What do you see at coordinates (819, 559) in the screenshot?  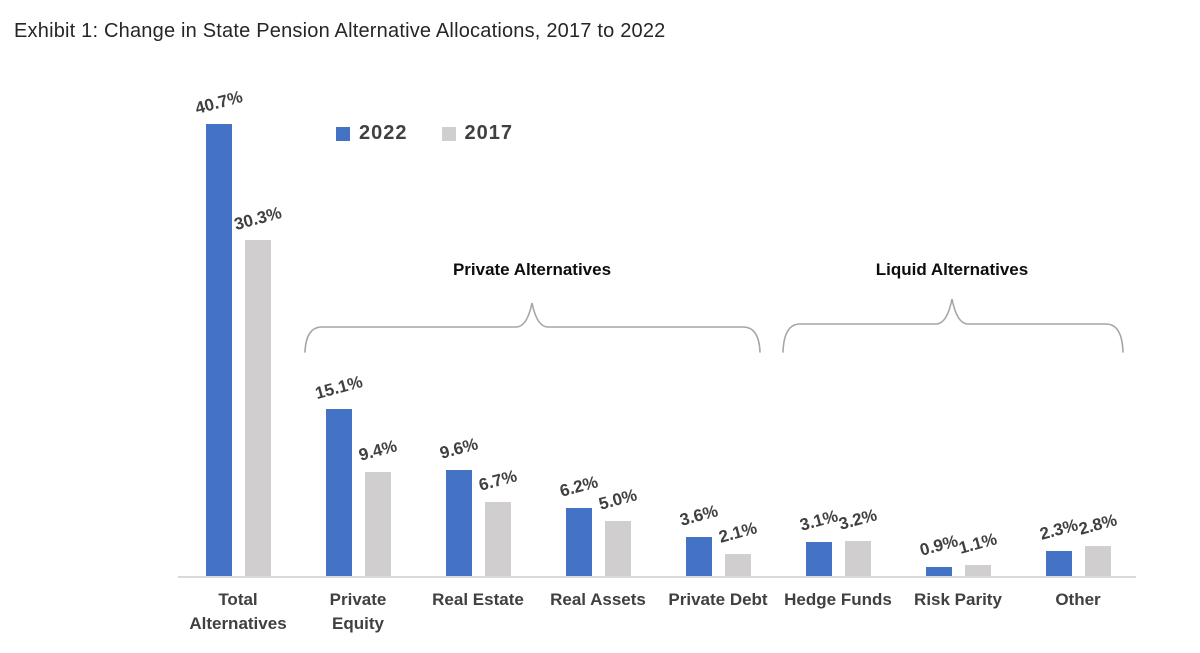 I see `bar-2022-hedge-funds` at bounding box center [819, 559].